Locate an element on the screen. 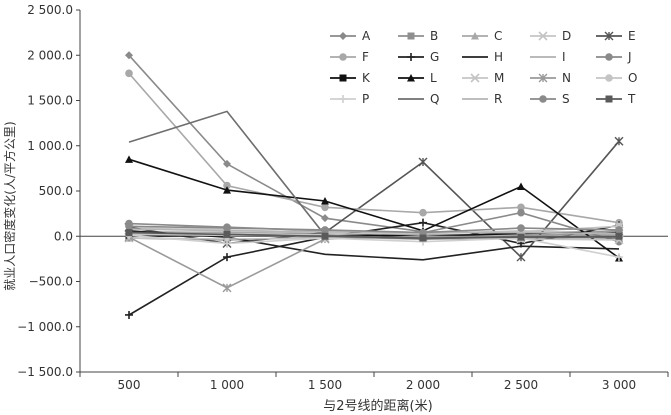 This screenshot has width=671, height=415. legend-item-e: E is located at coordinates (616, 36).